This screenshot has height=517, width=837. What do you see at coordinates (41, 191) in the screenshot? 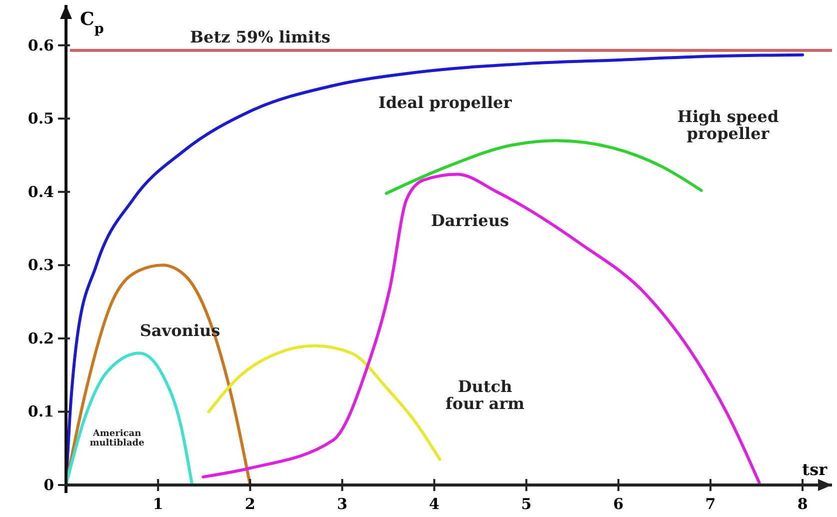
I see `y-tick-label: 0.4` at bounding box center [41, 191].